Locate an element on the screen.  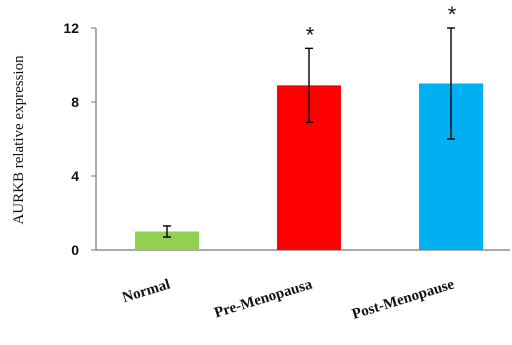
y-tick-label-8: 8 is located at coordinates (75, 102).